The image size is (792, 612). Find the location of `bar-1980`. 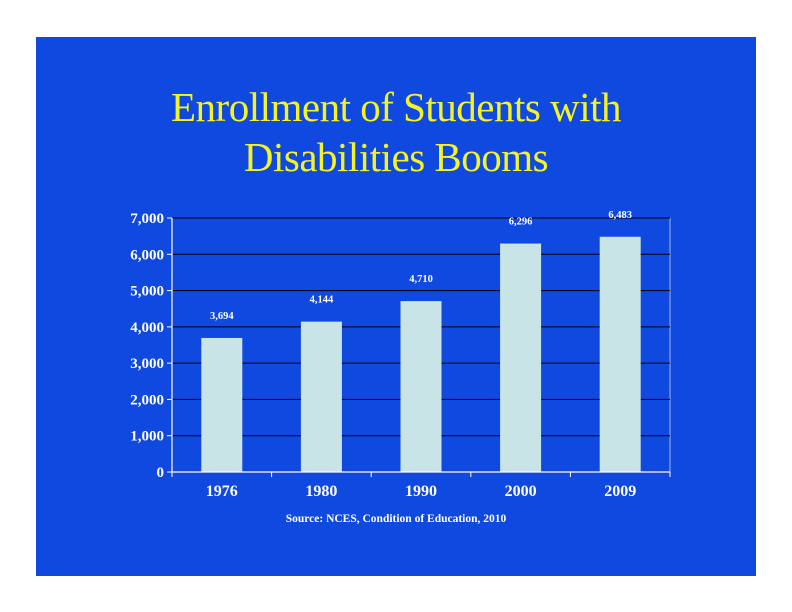

bar-1980 is located at coordinates (321, 396).